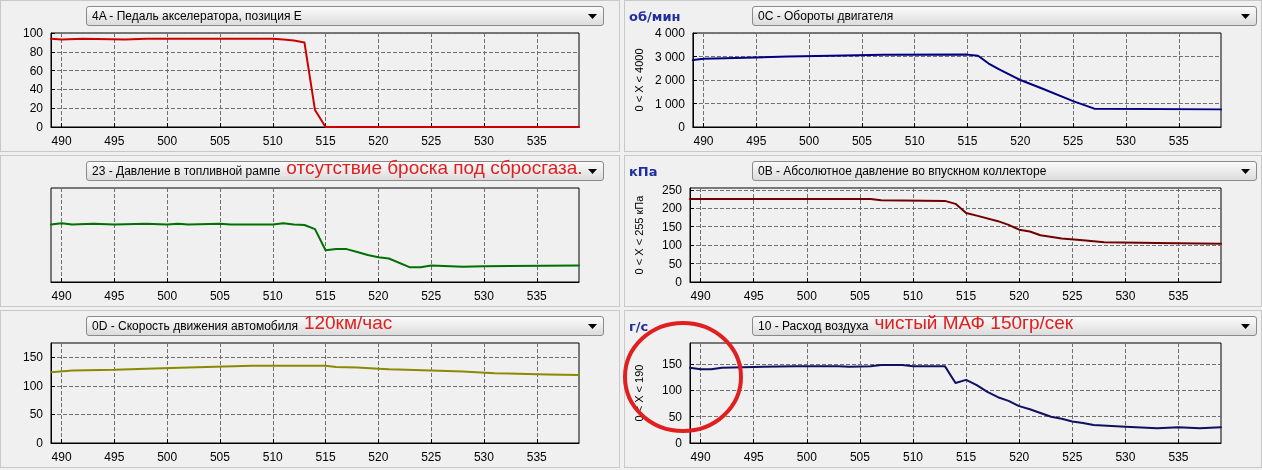 This screenshot has width=1262, height=470. Describe the element at coordinates (826, 16) in the screenshot. I see `chart-title: 0C - Обороты двигателя` at that location.